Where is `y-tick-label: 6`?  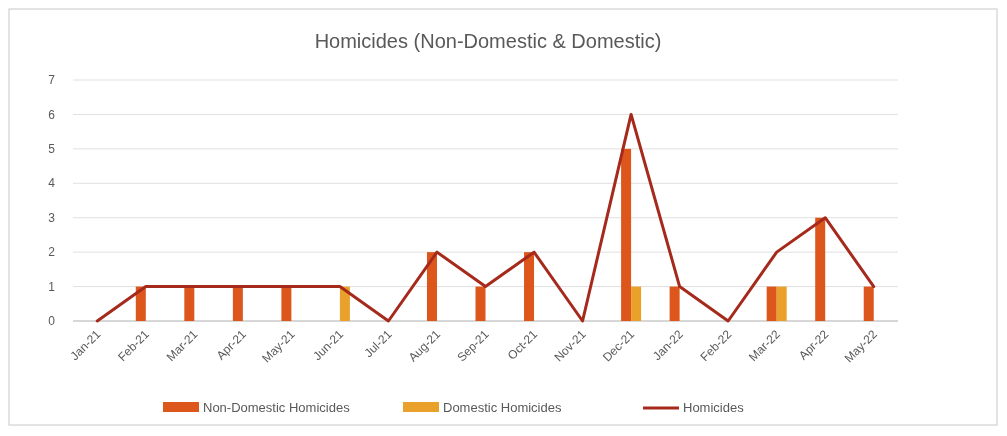 y-tick-label: 6 is located at coordinates (52, 114).